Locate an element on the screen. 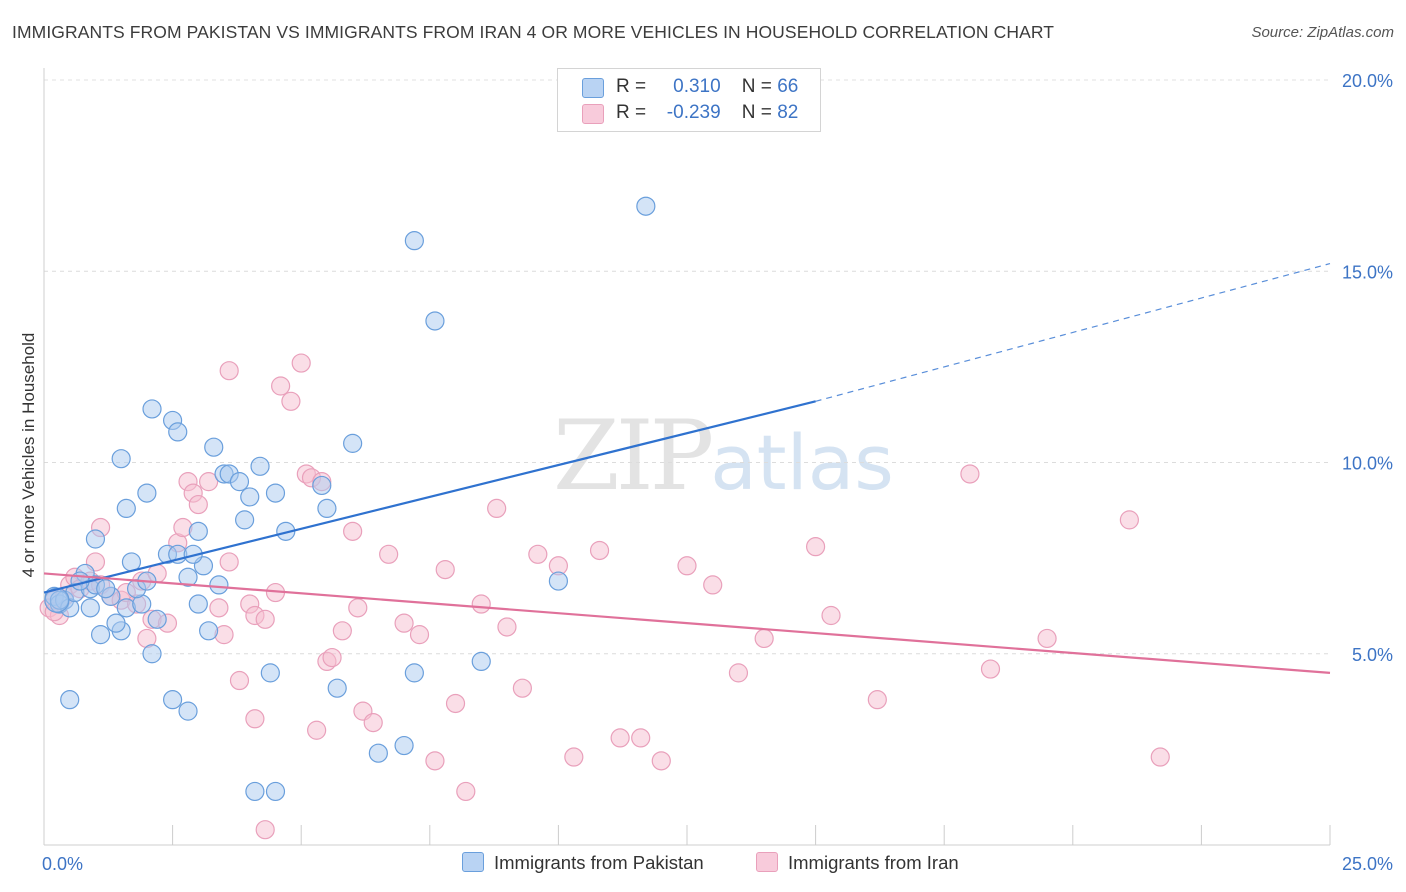  bottom-legend-label-pakistan: Immigrants from Pakistan is located at coordinates (599, 862).